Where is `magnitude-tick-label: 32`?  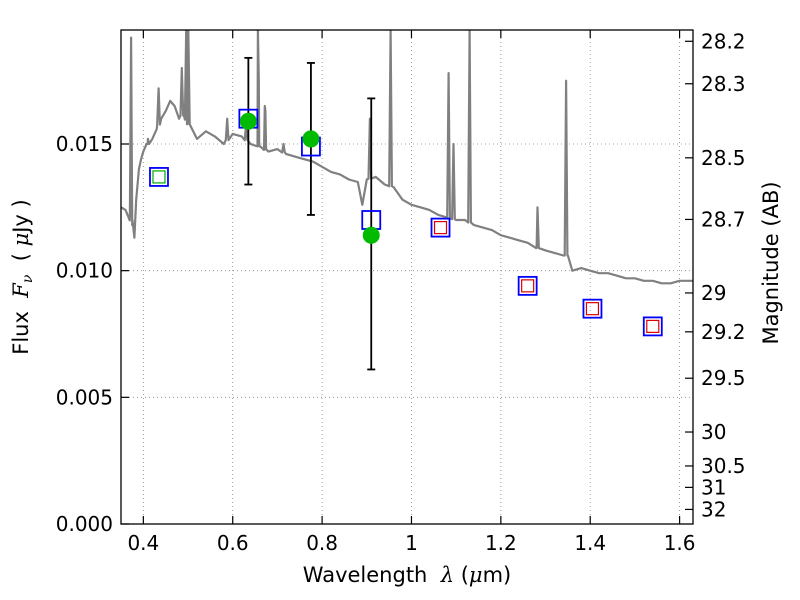
magnitude-tick-label: 32 is located at coordinates (713, 509).